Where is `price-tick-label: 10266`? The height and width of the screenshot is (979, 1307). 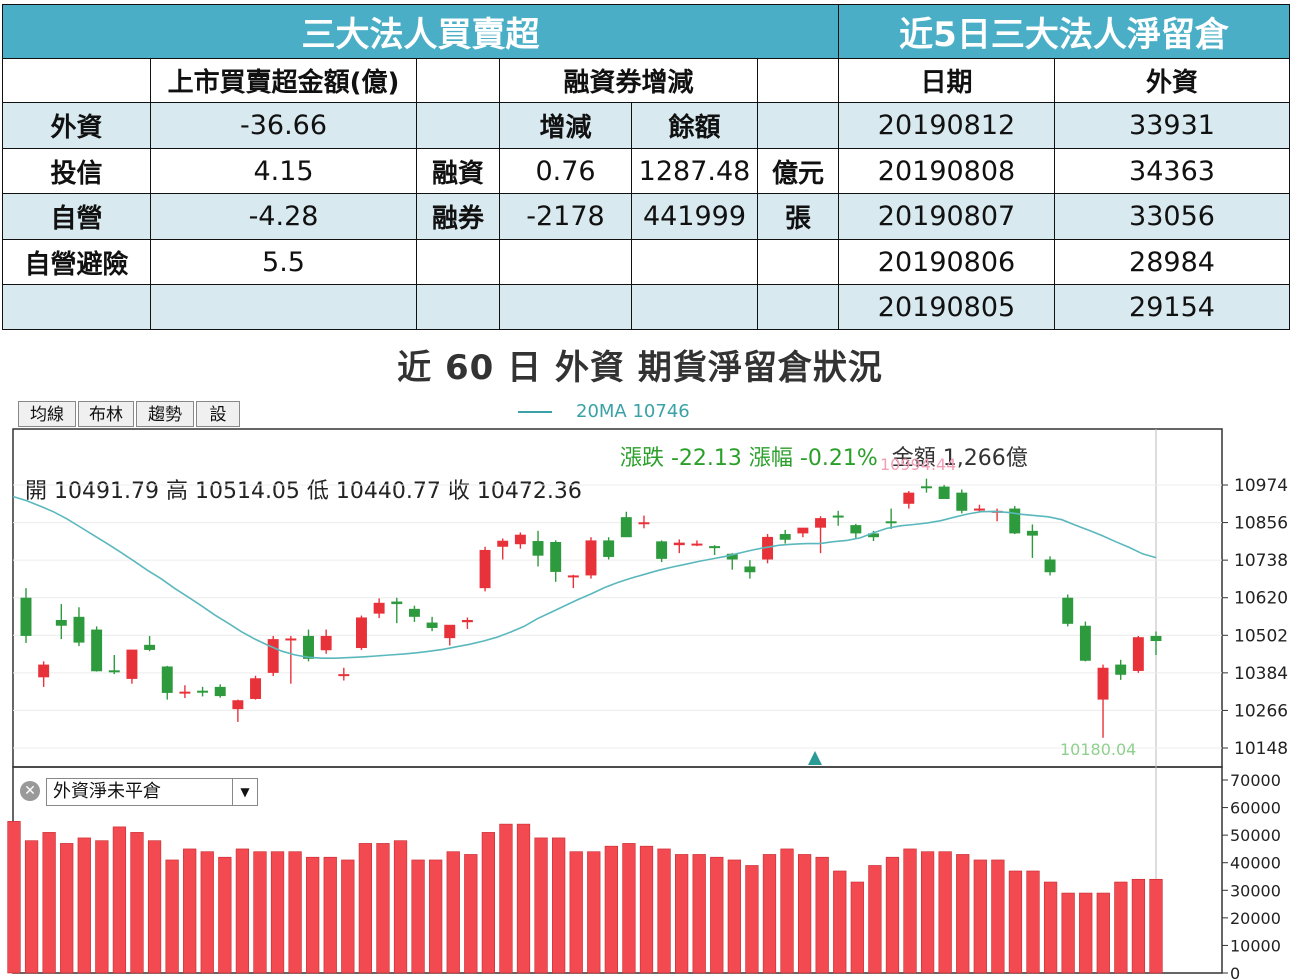
price-tick-label: 10266 is located at coordinates (1261, 711).